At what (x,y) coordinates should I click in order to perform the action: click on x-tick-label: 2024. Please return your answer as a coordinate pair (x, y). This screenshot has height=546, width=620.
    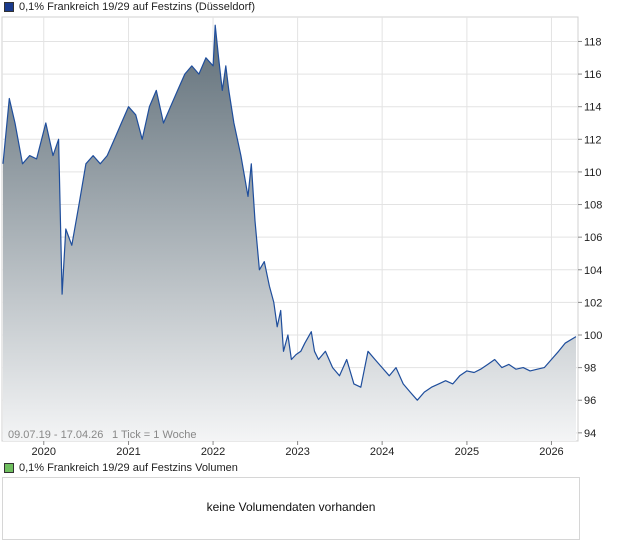
    Looking at the image, I should click on (382, 452).